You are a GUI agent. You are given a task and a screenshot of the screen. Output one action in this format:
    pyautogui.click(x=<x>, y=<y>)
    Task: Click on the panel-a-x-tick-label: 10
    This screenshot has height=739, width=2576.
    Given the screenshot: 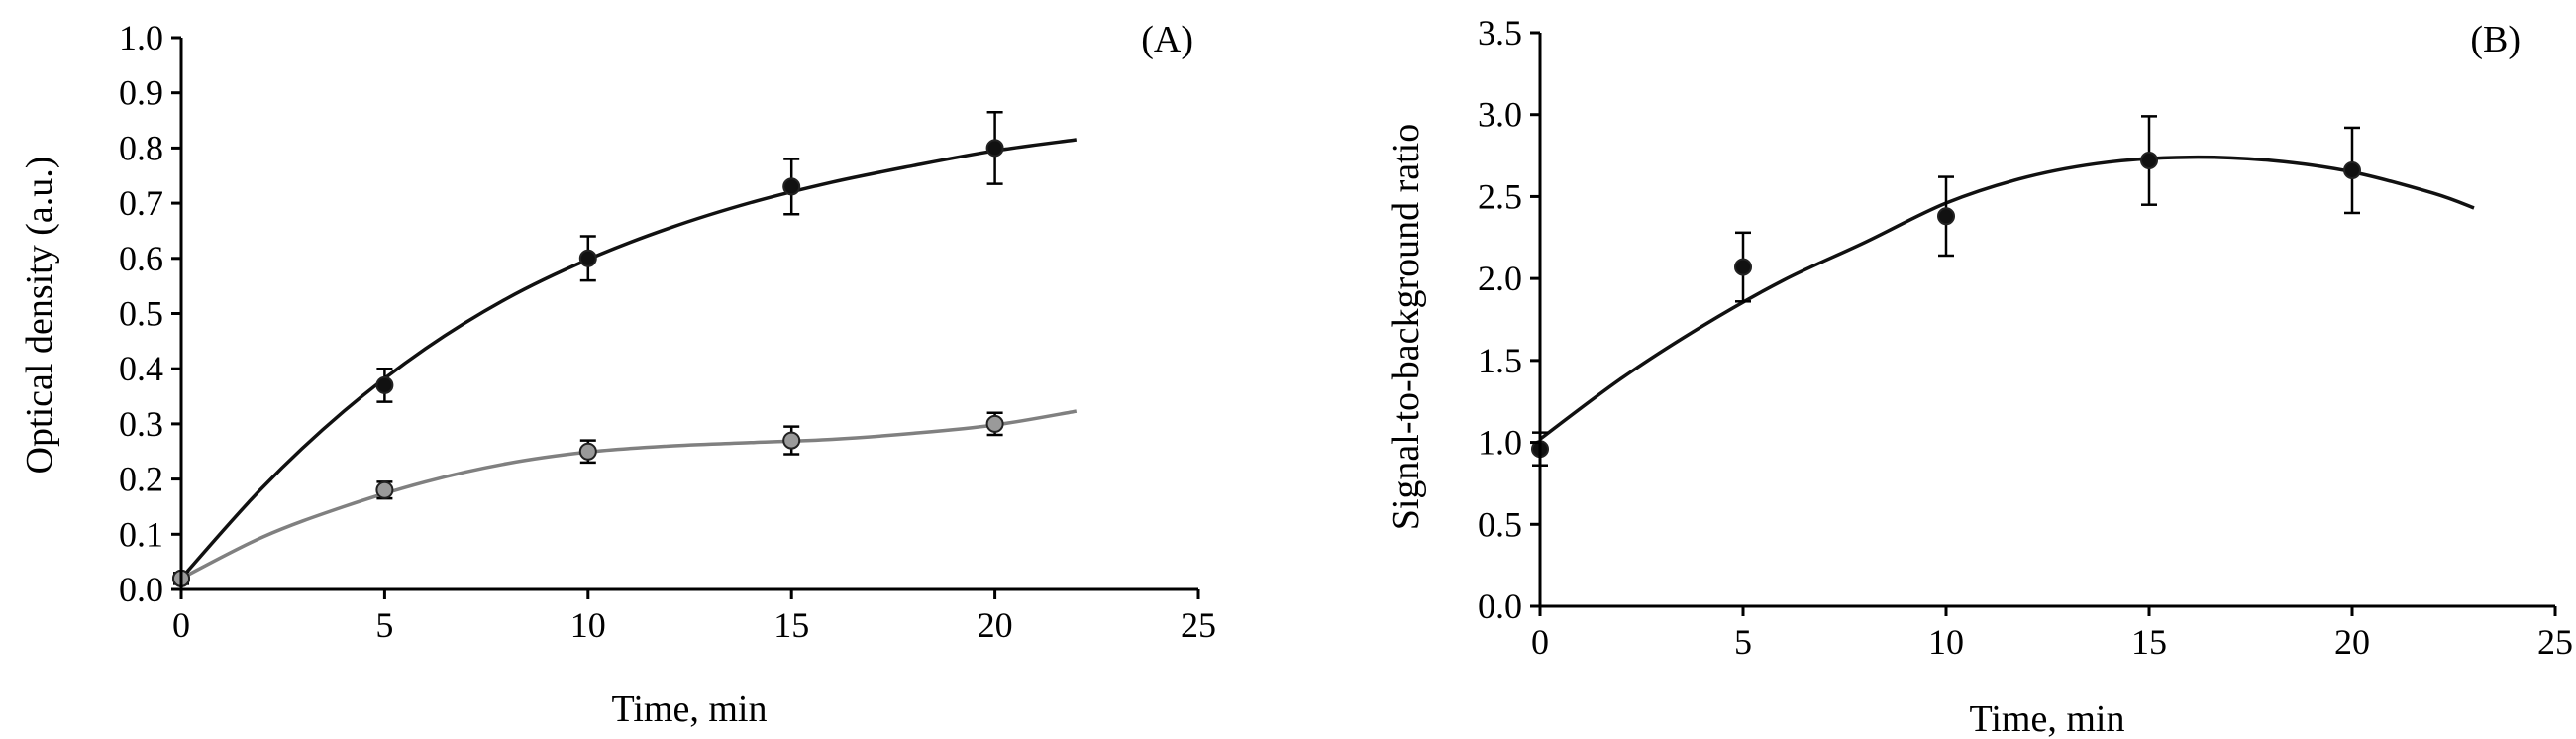 What is the action you would take?
    pyautogui.click(x=588, y=625)
    